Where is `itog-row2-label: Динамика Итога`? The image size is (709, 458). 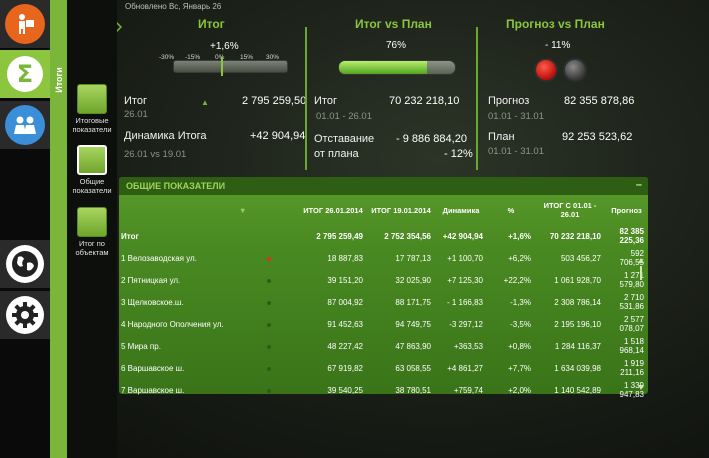 itog-row2-label: Динамика Итога is located at coordinates (165, 136).